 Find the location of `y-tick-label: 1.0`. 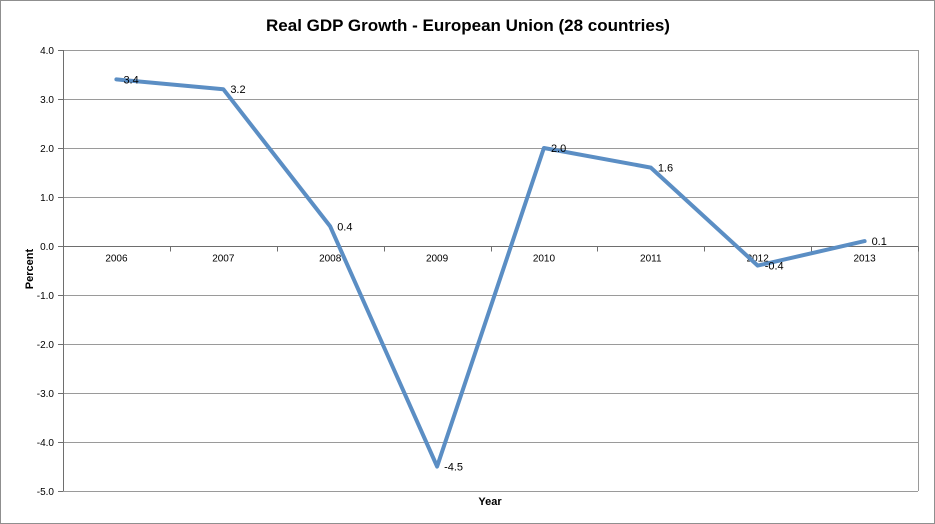

y-tick-label: 1.0 is located at coordinates (47, 198).